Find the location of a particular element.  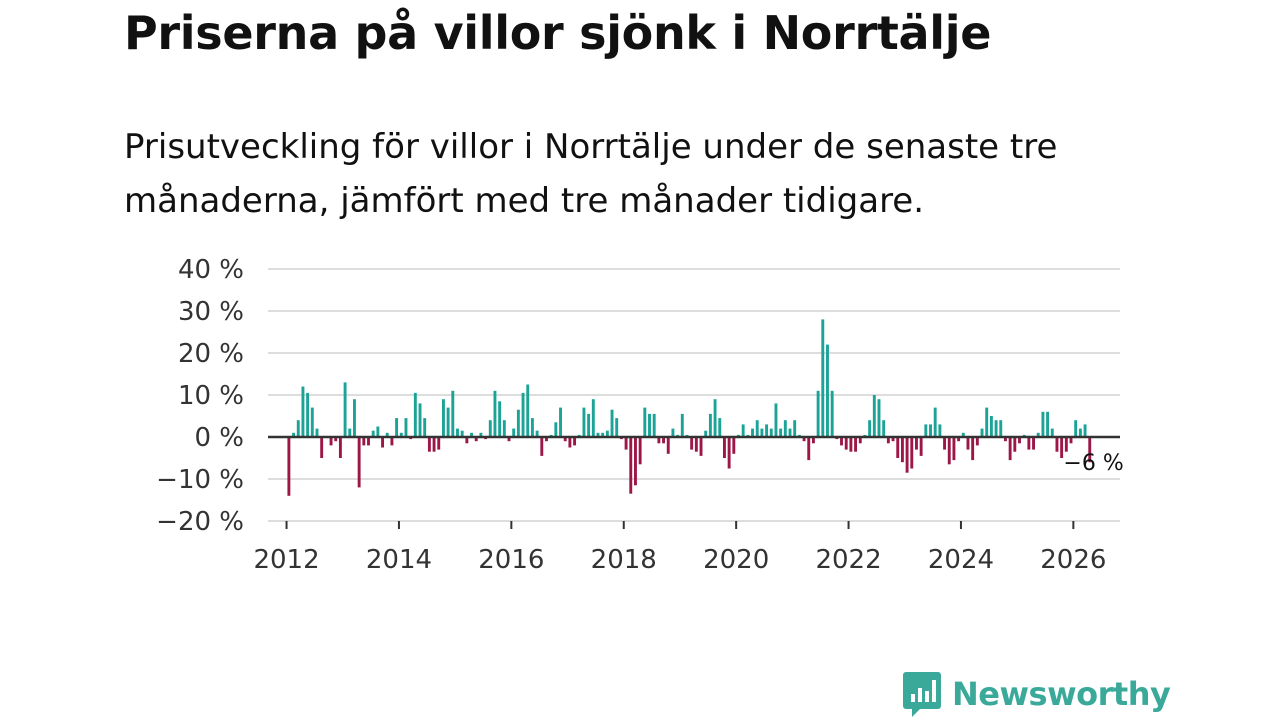

x-tick-label: 2018 is located at coordinates (624, 560).